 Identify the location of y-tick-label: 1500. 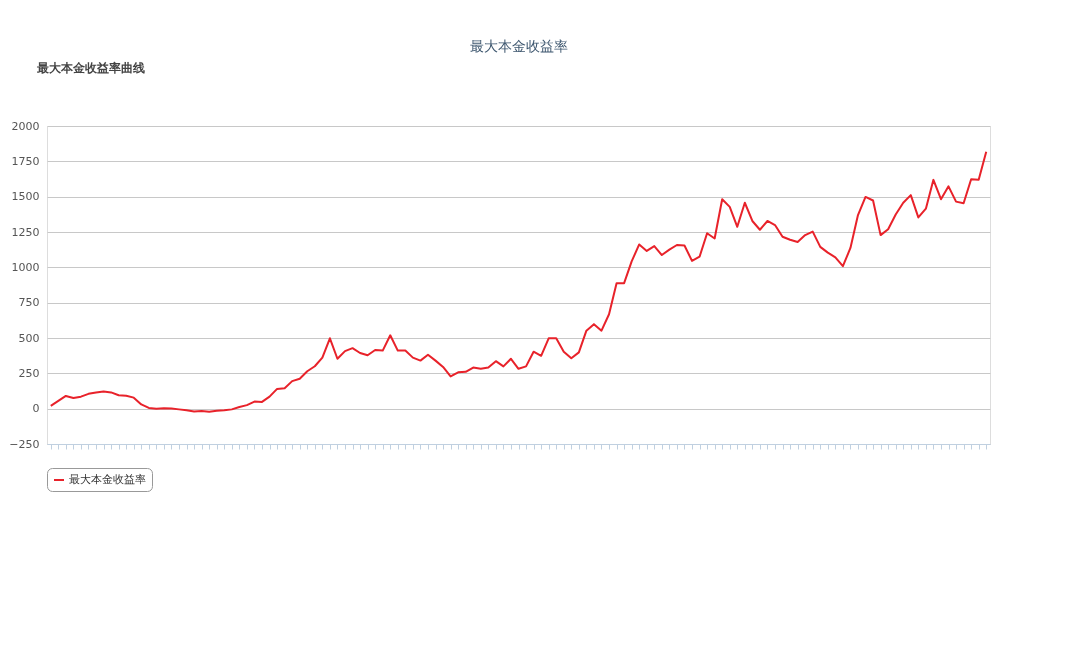
(25, 197).